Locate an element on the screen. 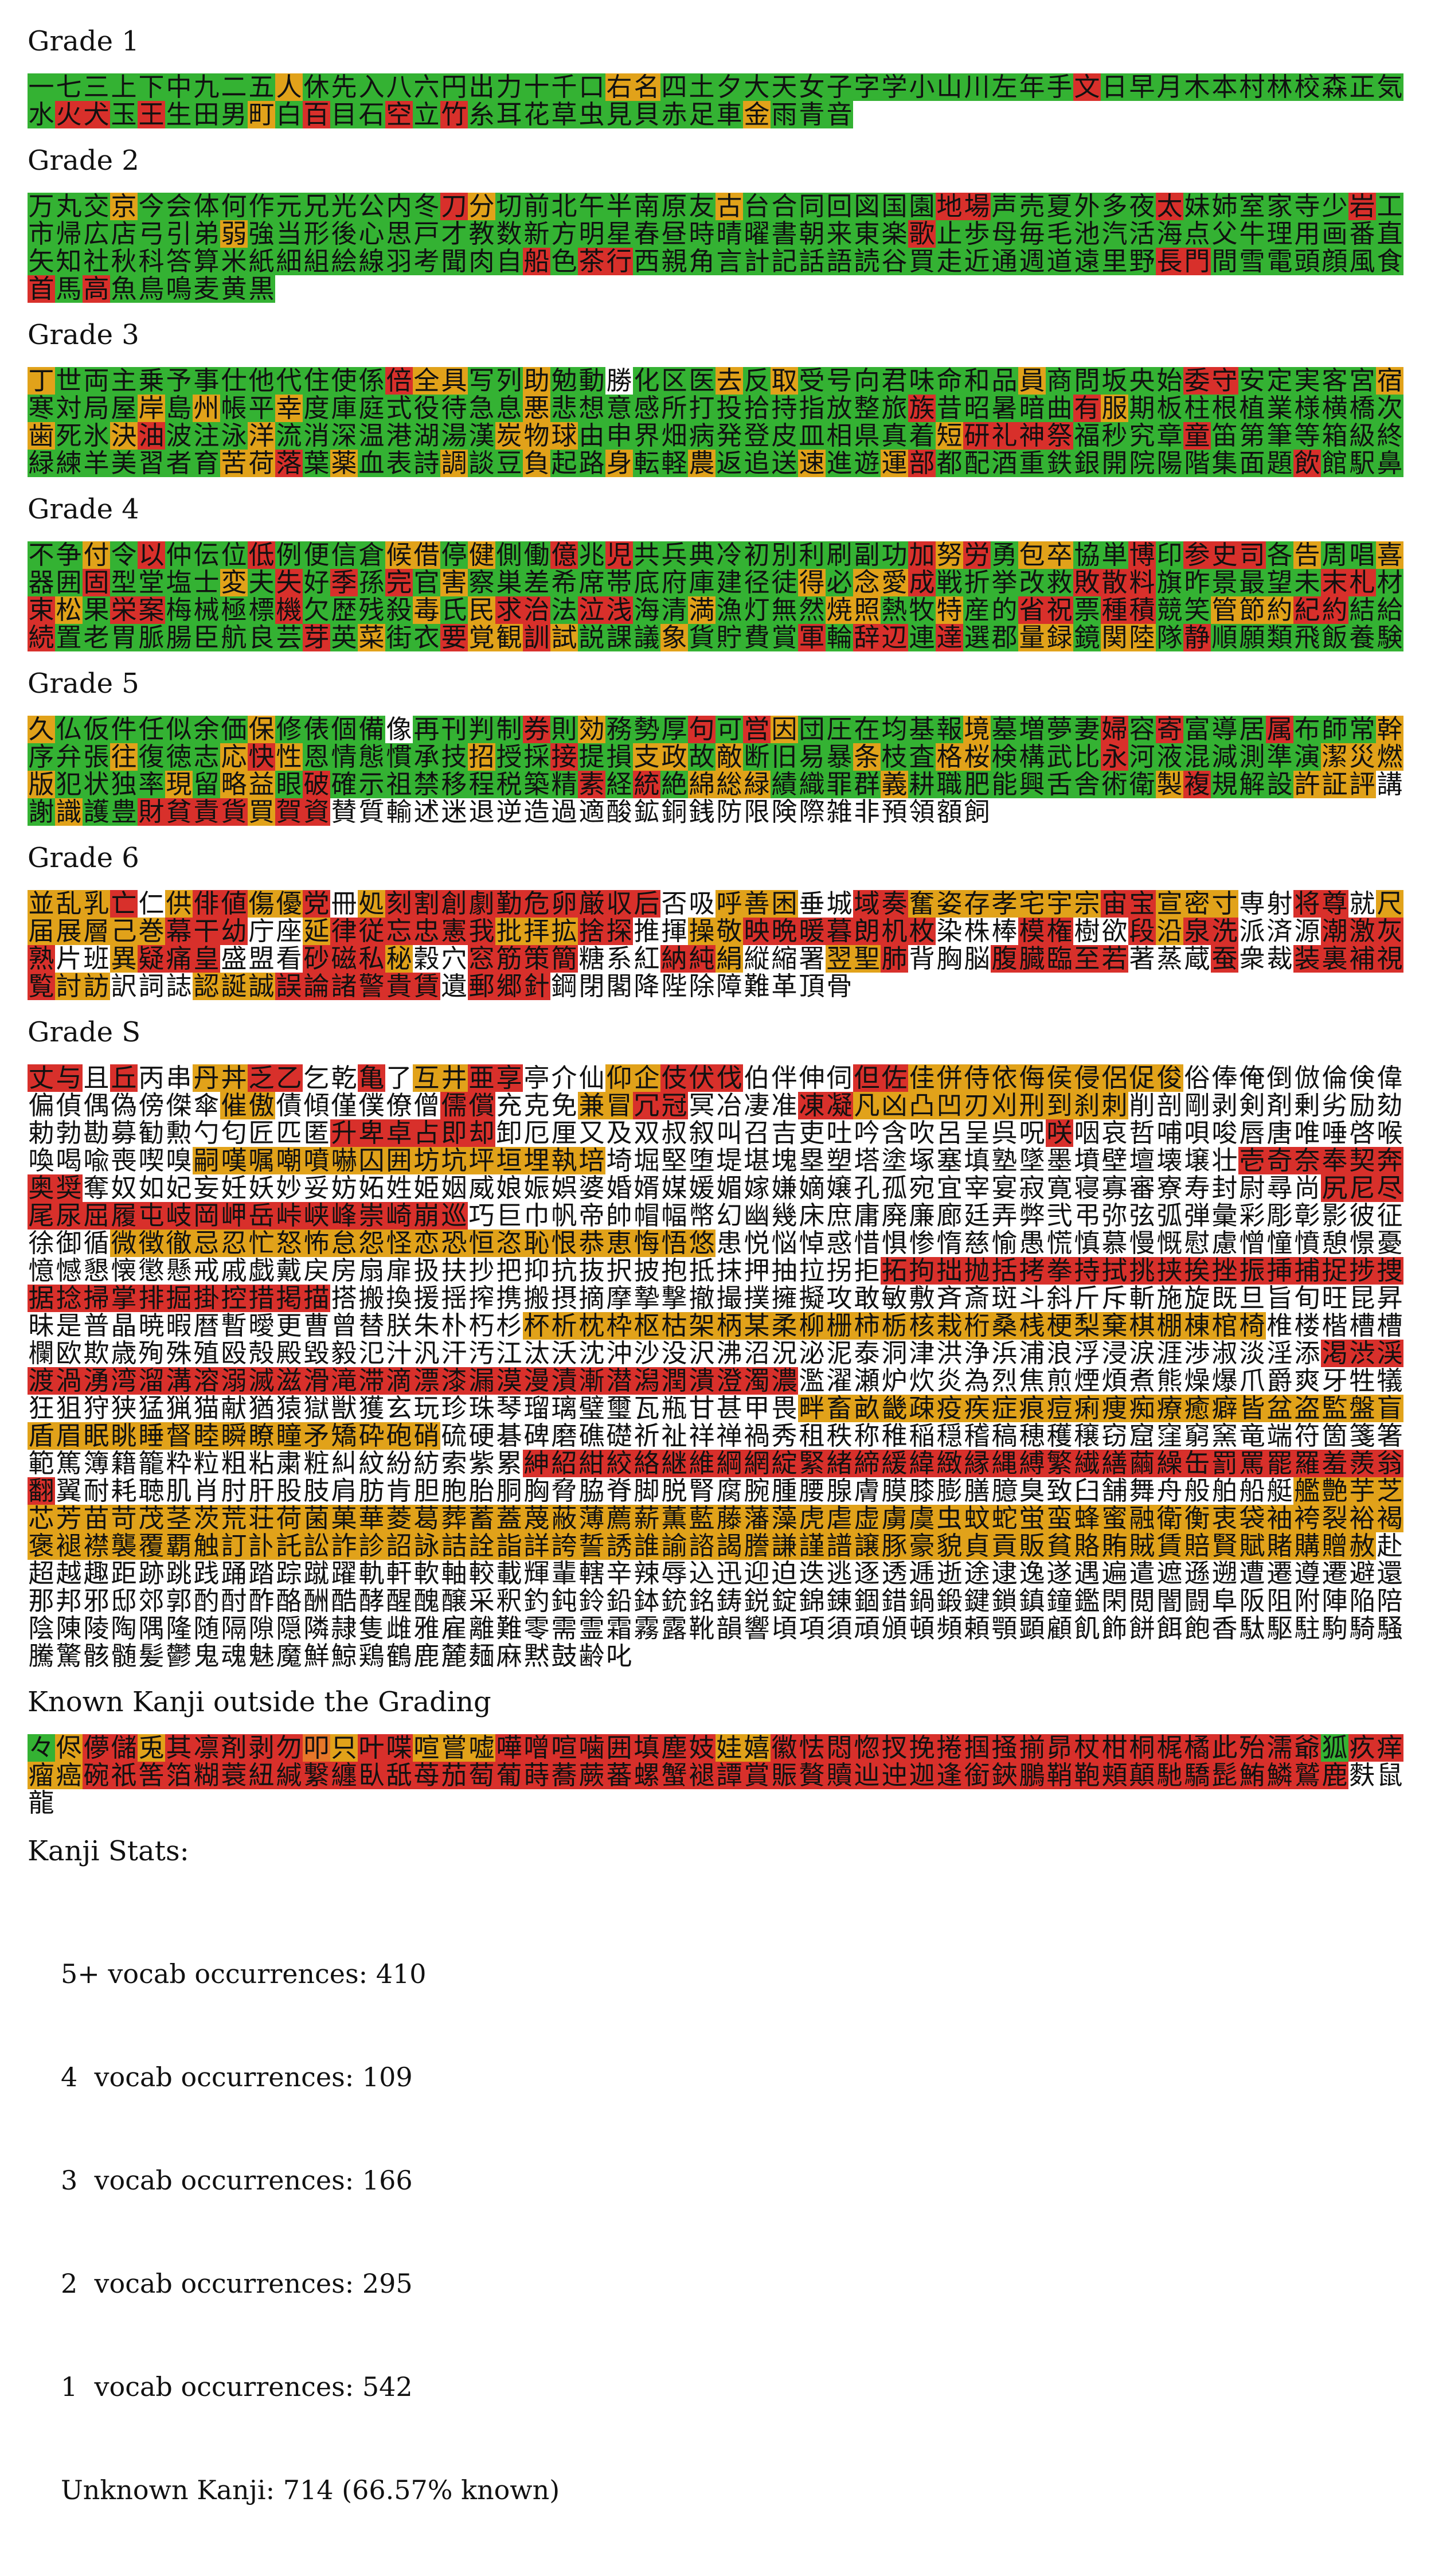 This screenshot has height=2576, width=1431. kanji-cell: 沖 is located at coordinates (619, 1354).